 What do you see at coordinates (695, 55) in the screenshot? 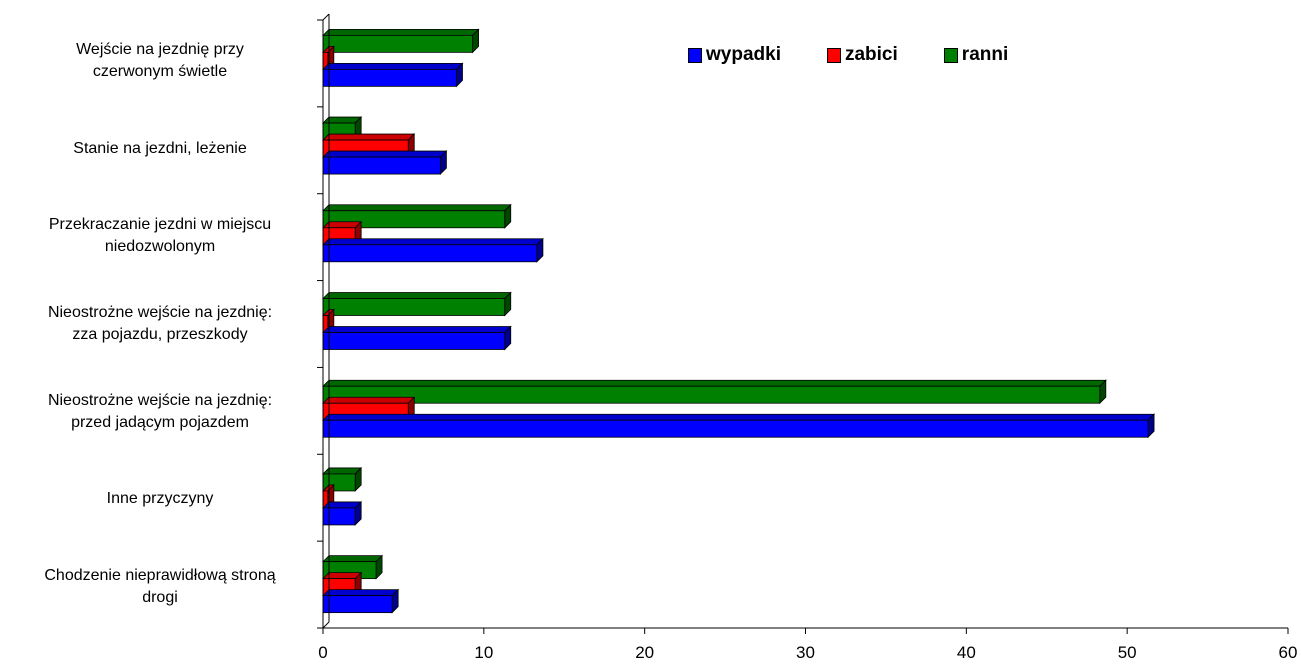
I see `legend-swatch-wypadki` at bounding box center [695, 55].